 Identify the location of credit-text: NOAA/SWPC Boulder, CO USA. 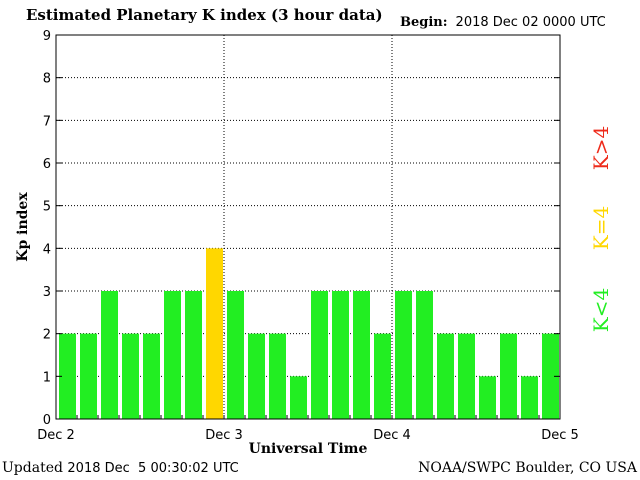
(527, 468).